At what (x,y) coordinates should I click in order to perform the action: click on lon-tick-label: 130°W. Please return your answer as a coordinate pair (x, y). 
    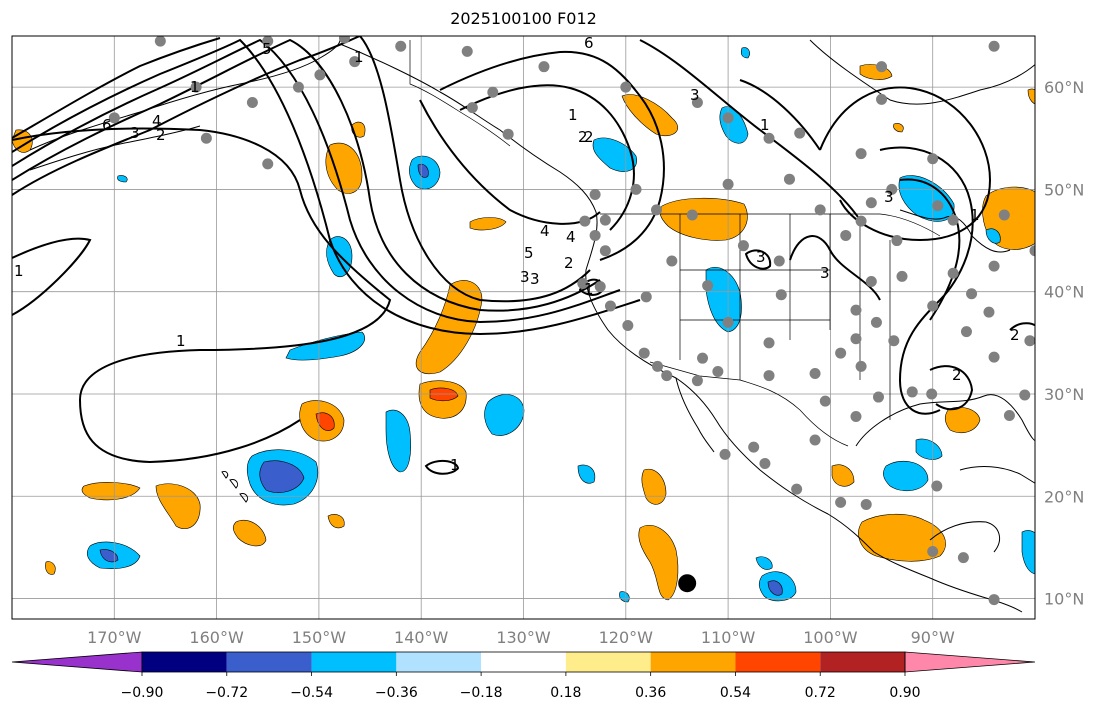
    Looking at the image, I should click on (523, 637).